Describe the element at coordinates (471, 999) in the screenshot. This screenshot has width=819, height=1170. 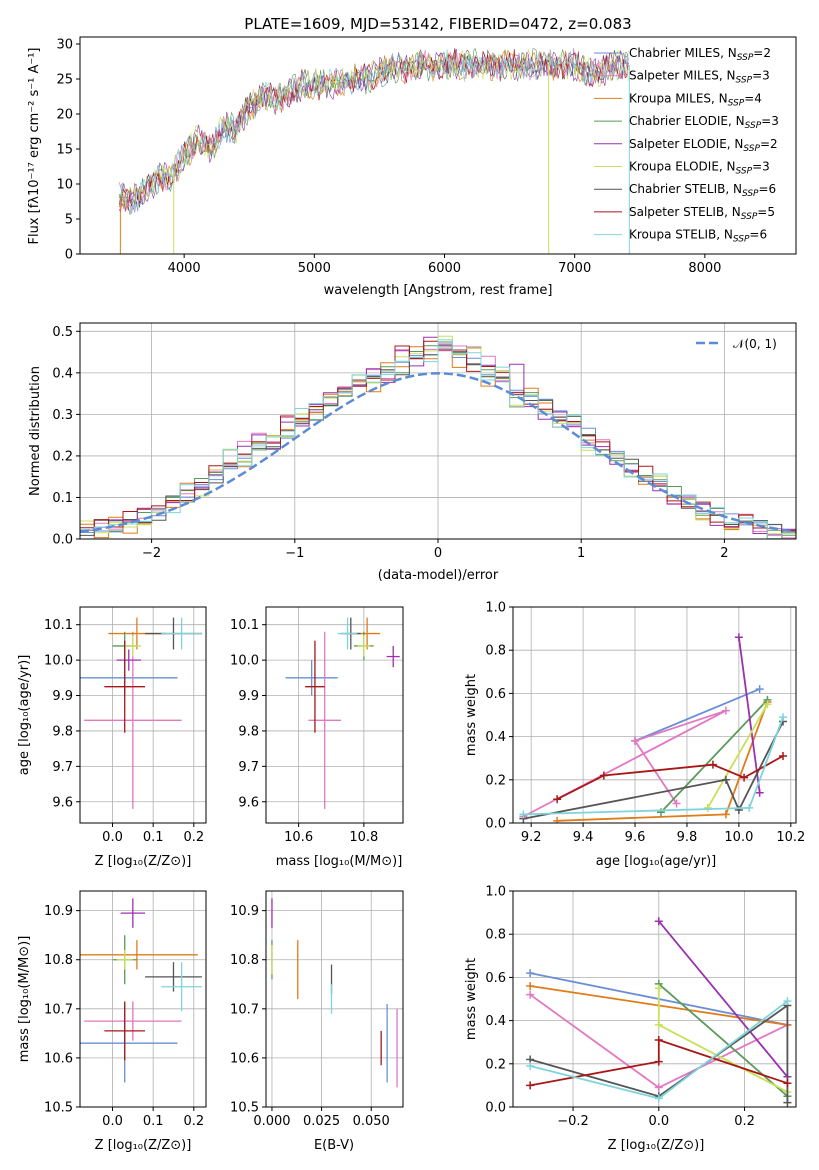
I see `y-axis-label: mass weight` at that location.